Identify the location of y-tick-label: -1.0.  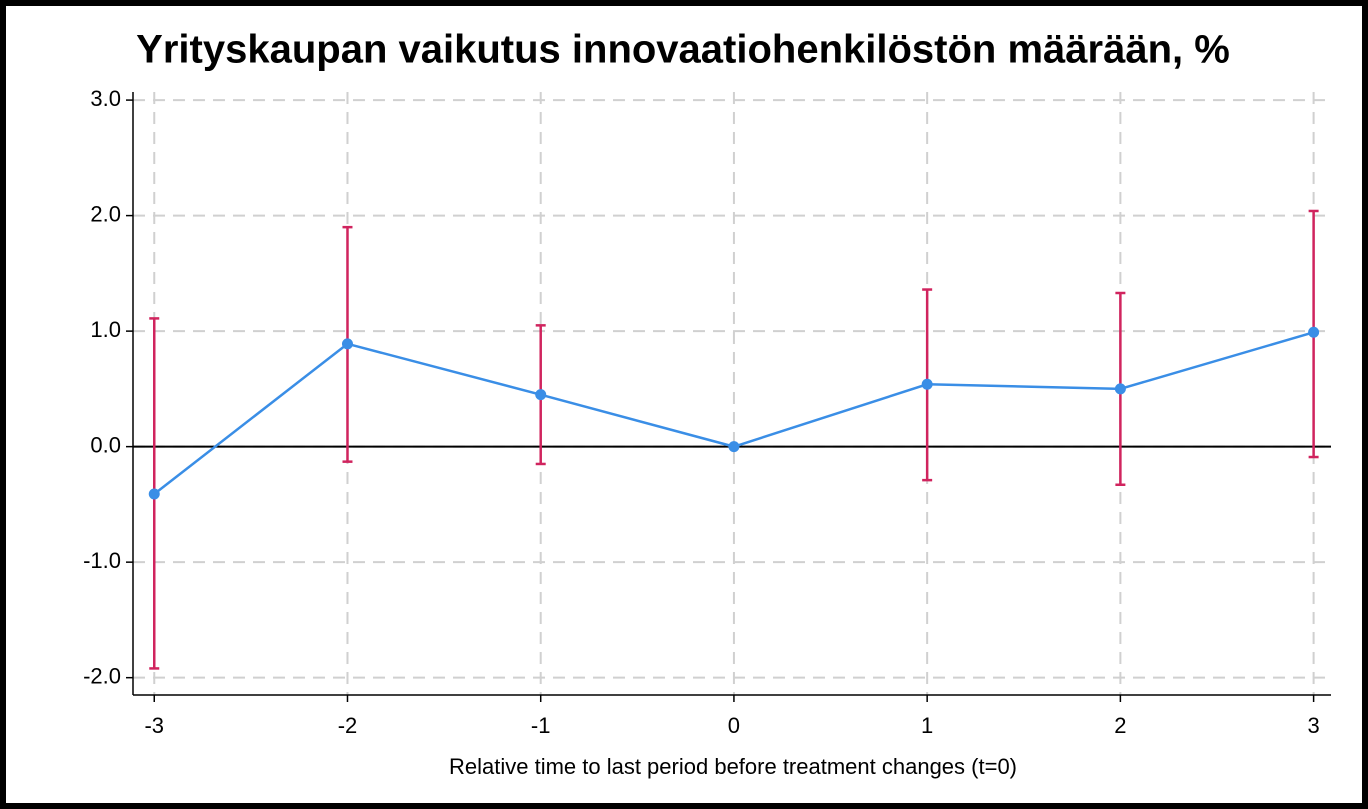
(102, 560).